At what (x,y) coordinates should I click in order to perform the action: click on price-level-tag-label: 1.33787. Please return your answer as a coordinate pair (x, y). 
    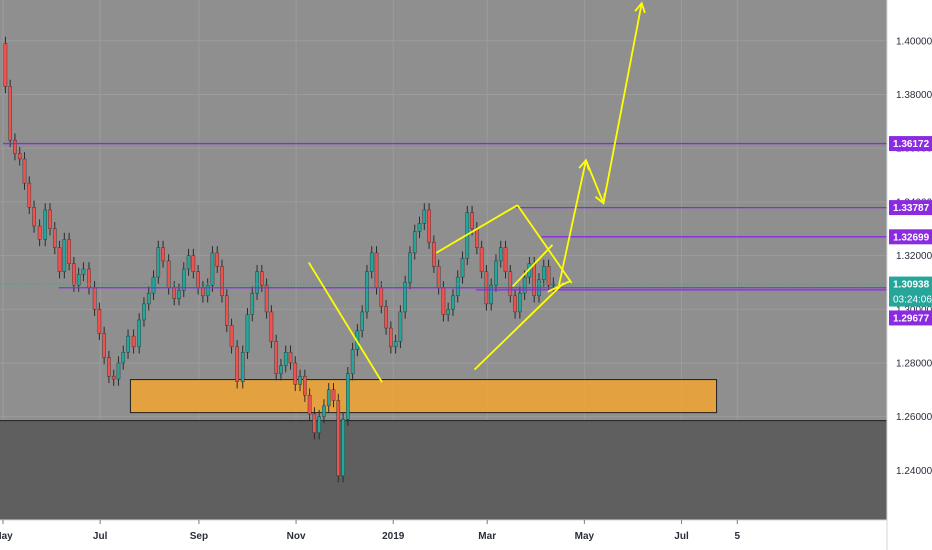
    Looking at the image, I should click on (911, 208).